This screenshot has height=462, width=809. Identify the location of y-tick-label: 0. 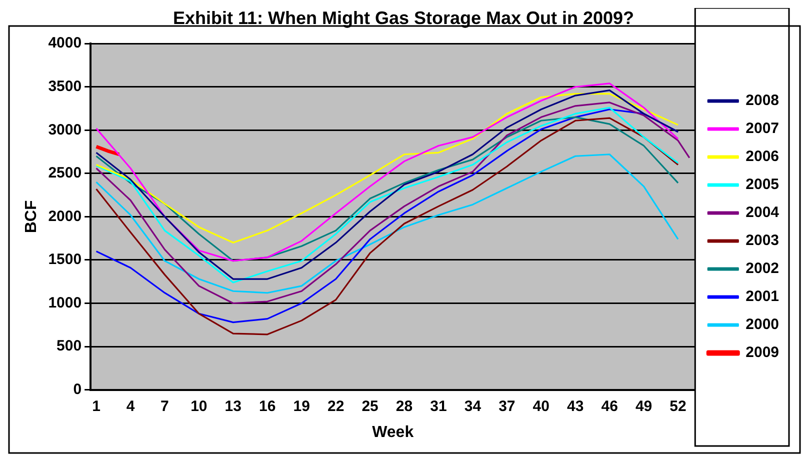
(77, 389).